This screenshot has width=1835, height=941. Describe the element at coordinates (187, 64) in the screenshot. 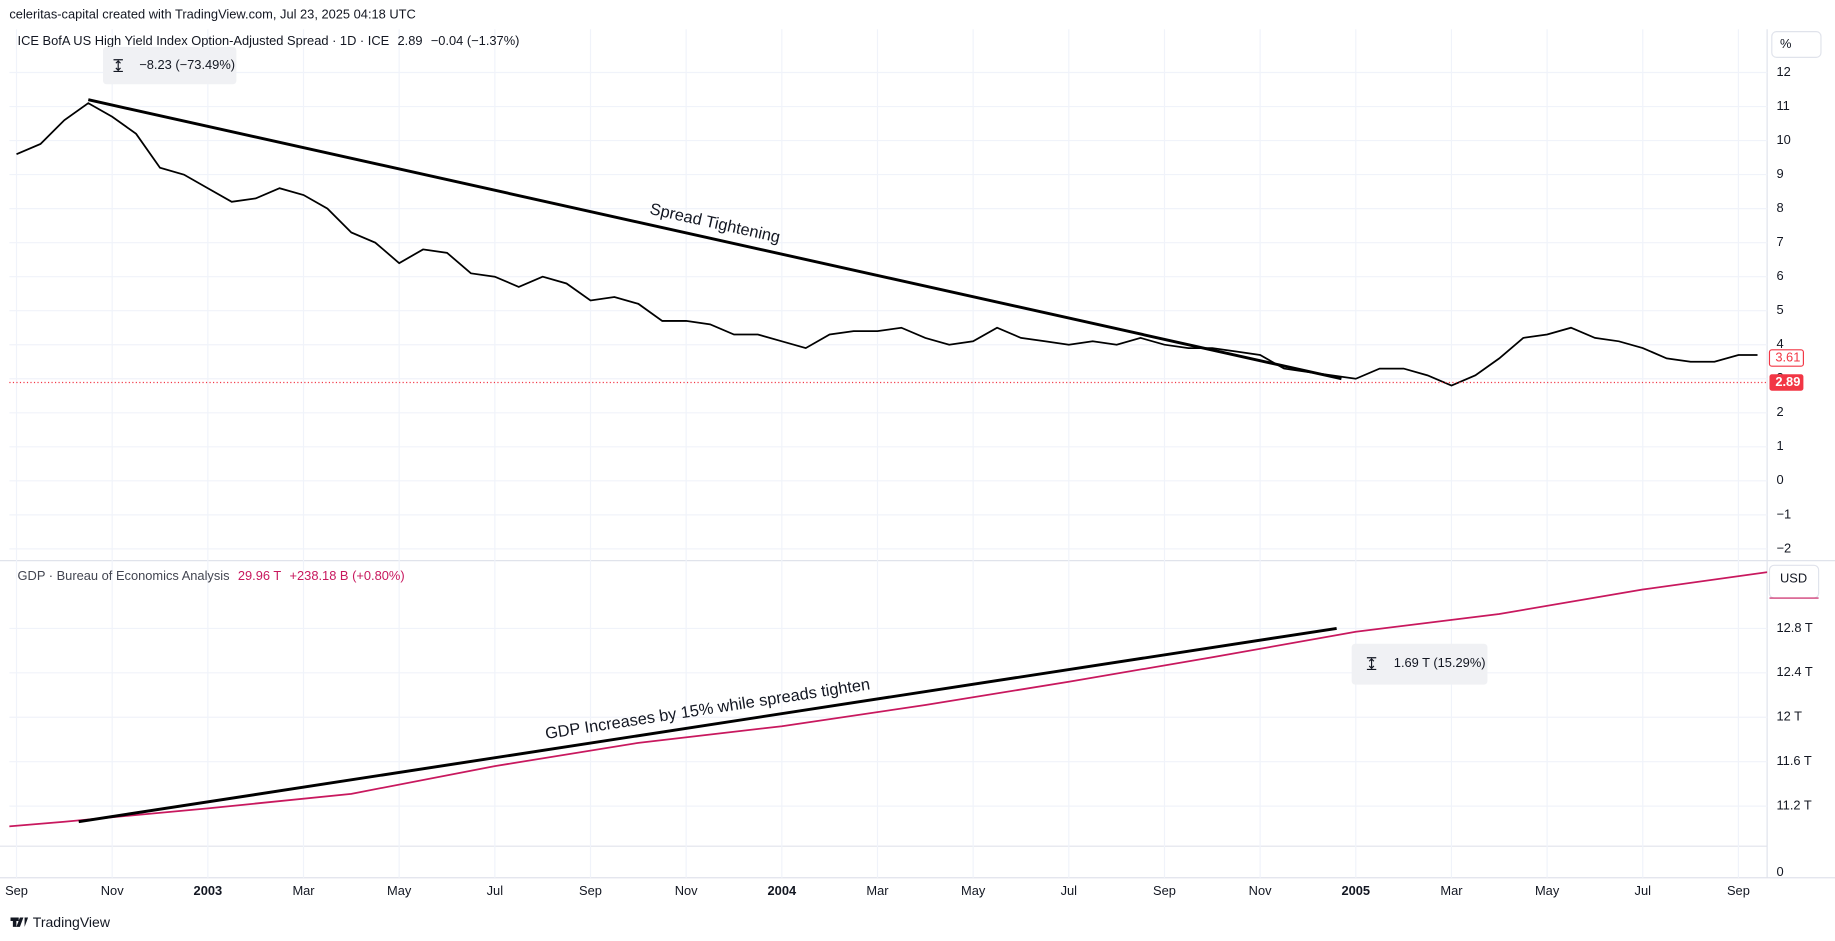

I see `measure-label: −8.23 (−73.49%)` at that location.